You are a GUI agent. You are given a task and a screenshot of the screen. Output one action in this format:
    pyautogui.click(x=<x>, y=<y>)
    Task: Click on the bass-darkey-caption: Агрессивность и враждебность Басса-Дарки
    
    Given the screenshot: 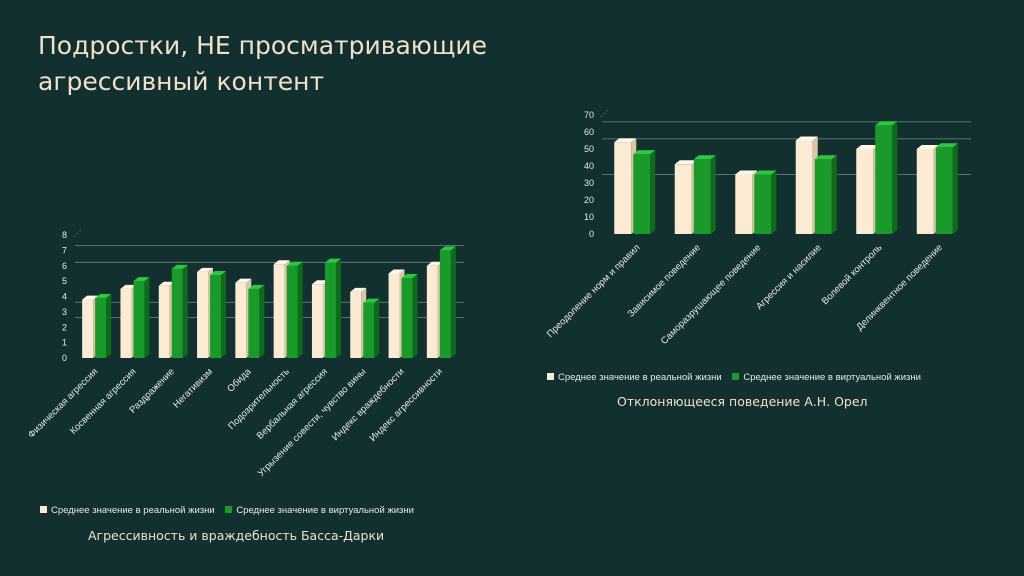 What is the action you would take?
    pyautogui.click(x=236, y=535)
    